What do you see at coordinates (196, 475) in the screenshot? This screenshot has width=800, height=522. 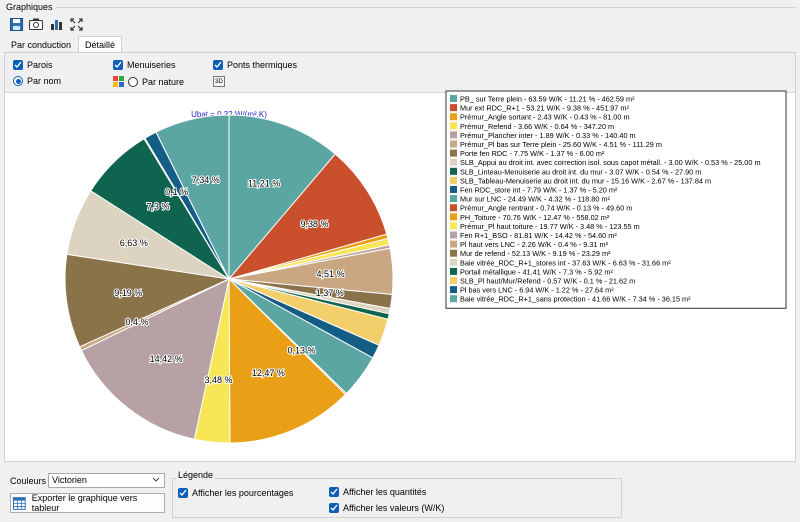 I see `legende-title: Légende` at bounding box center [196, 475].